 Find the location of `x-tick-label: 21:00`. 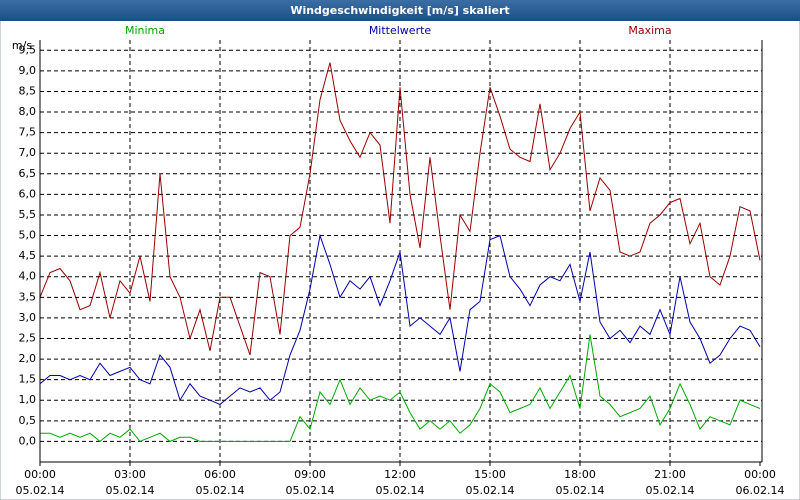

x-tick-label: 21:00 is located at coordinates (670, 474).